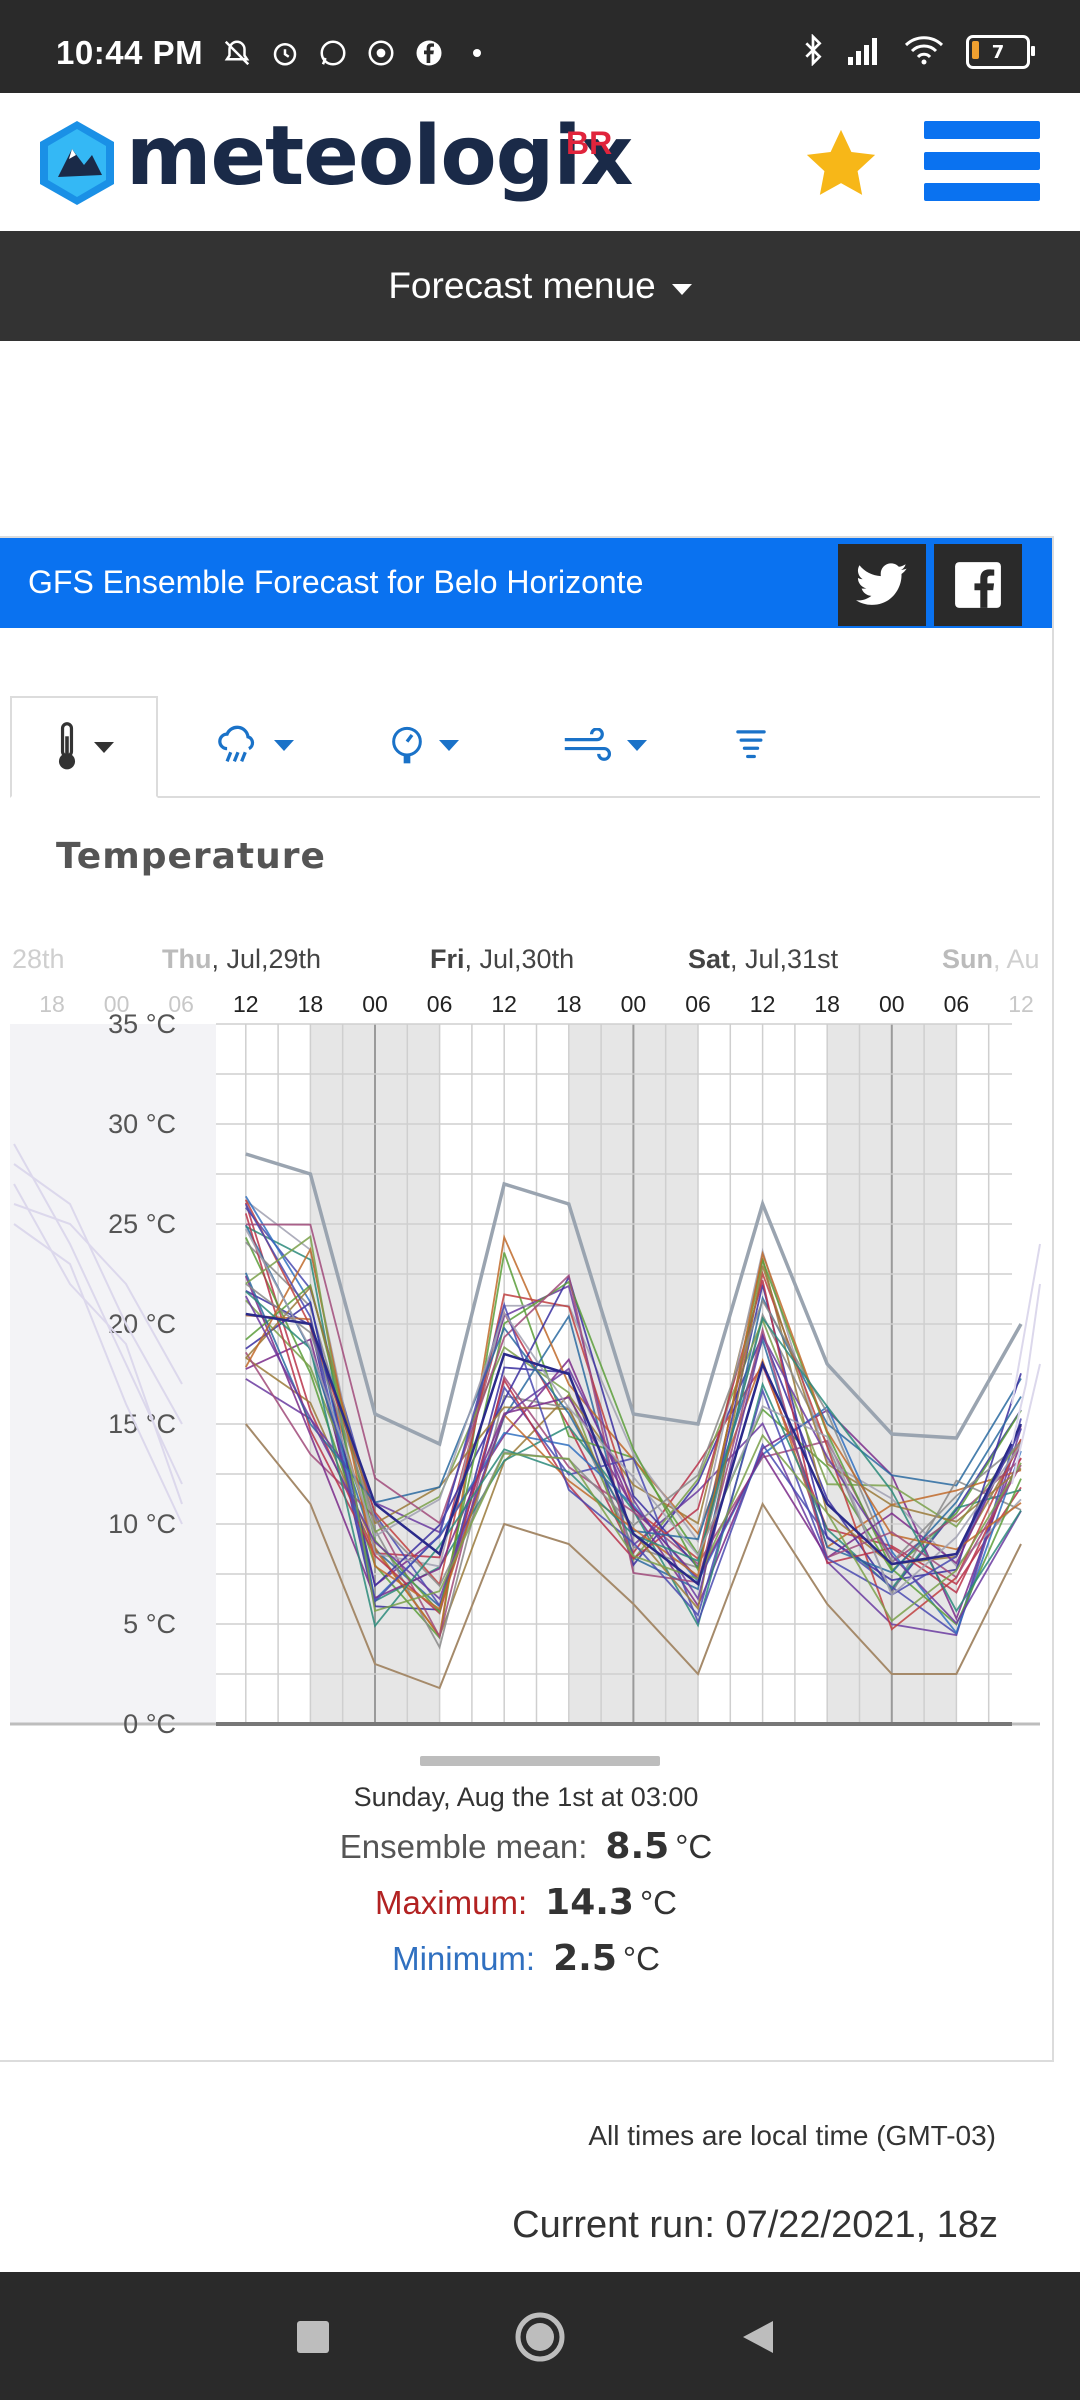 The width and height of the screenshot is (1080, 2400). I want to click on min-series-line, so click(633, 1556).